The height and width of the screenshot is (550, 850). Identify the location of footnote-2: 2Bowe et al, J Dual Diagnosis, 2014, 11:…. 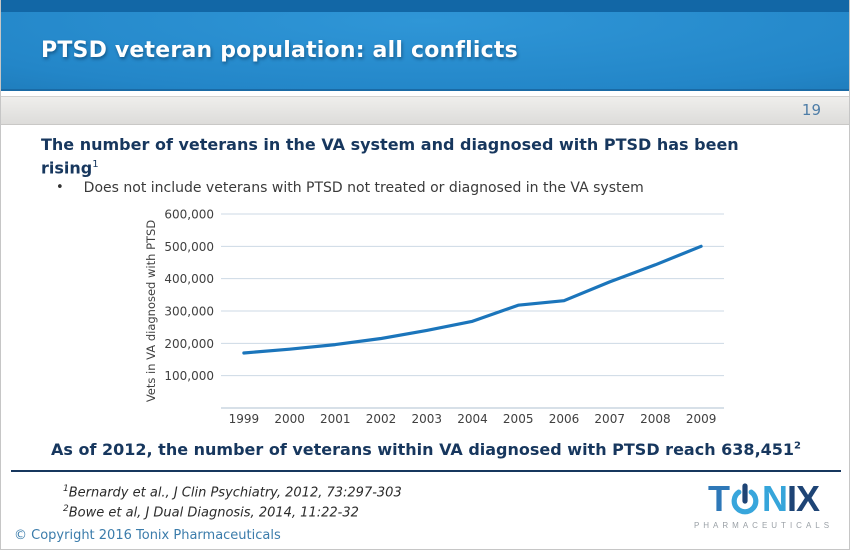
(211, 512).